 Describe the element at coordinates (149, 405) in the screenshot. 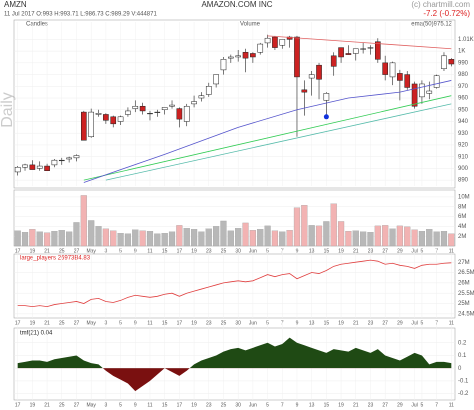

I see `x-tick-label: 11` at that location.